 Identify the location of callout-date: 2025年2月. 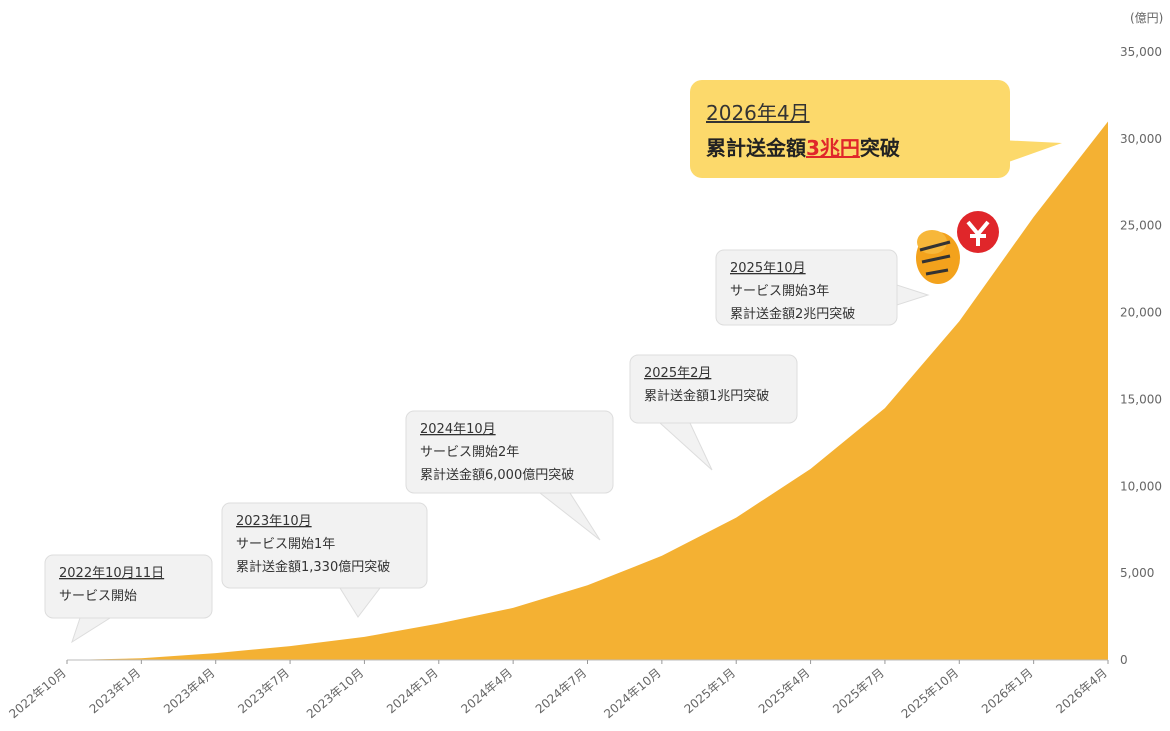
(677, 373).